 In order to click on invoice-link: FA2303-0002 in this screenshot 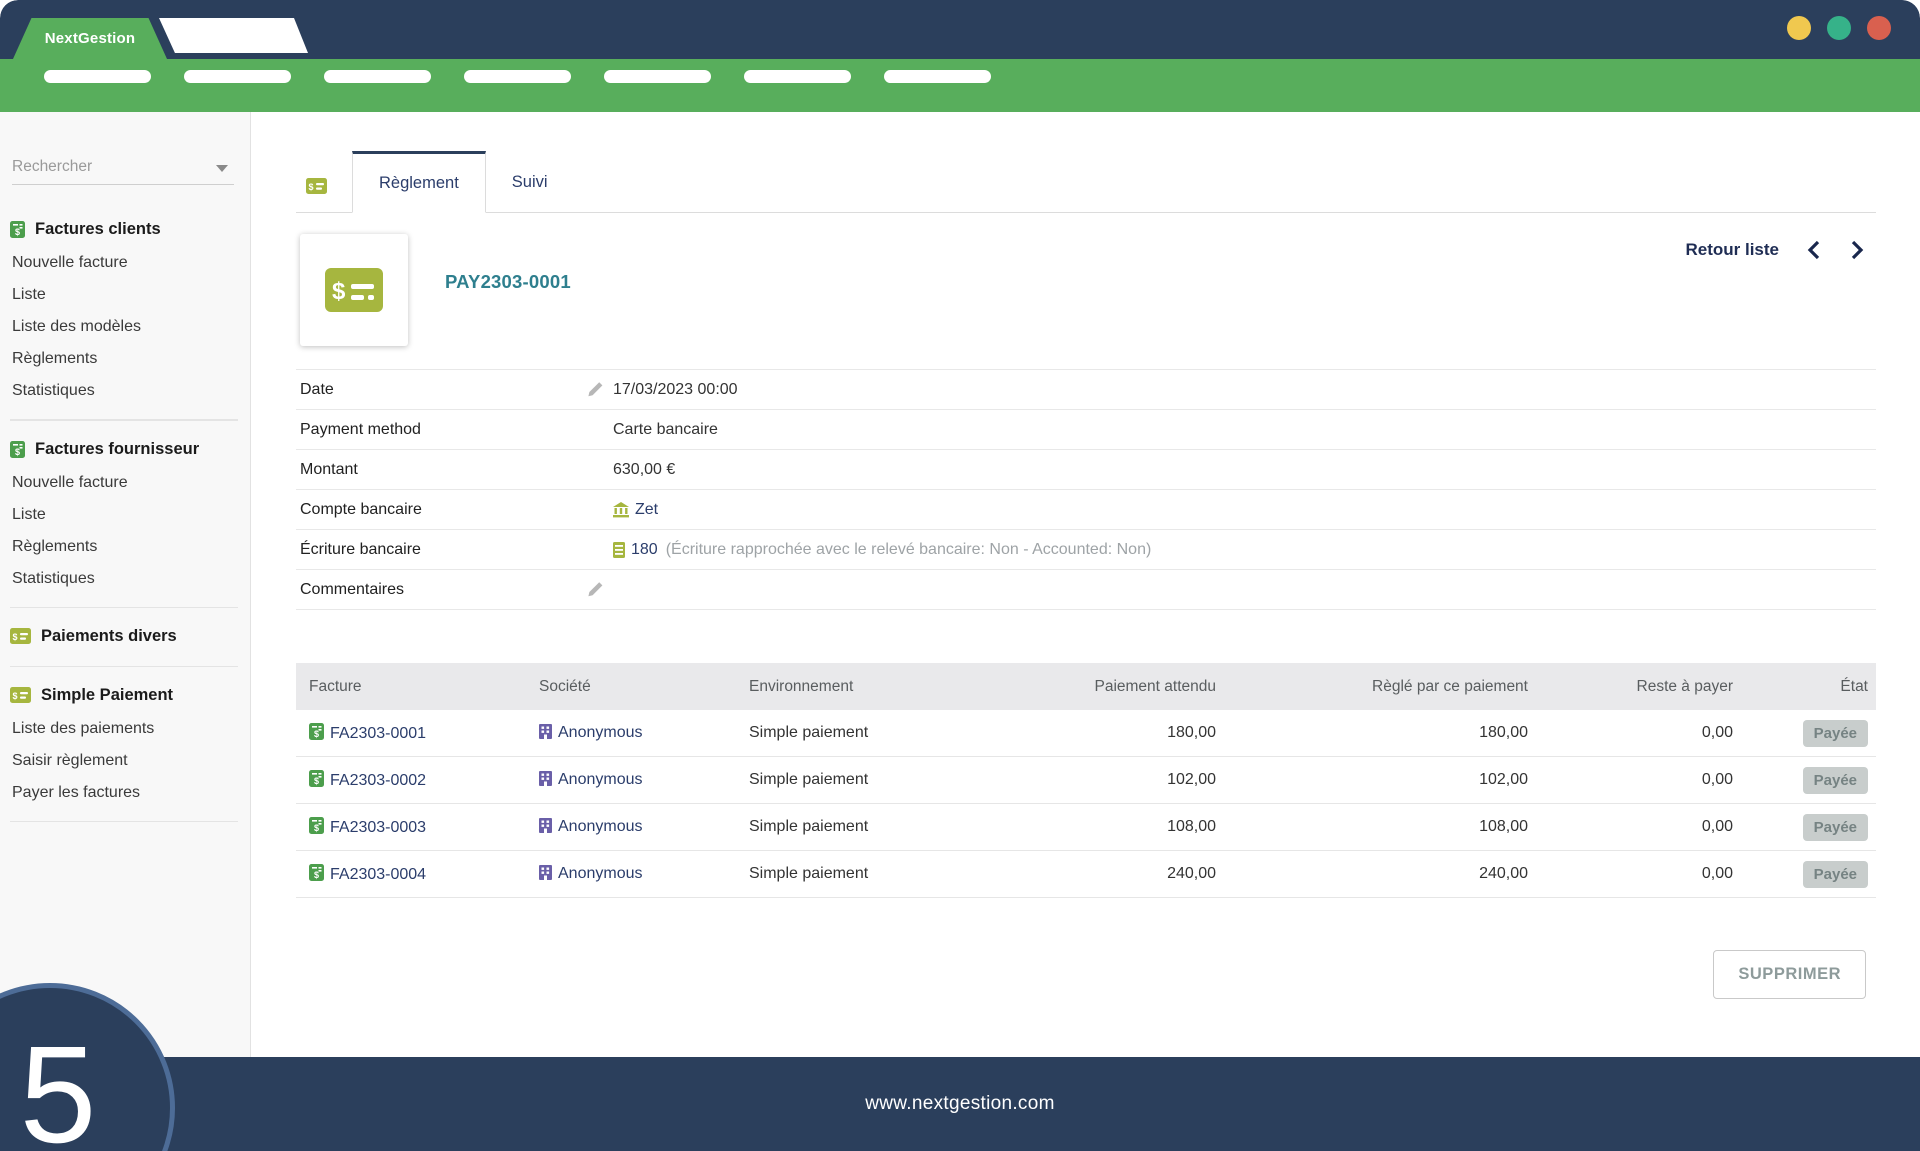, I will do `click(378, 780)`.